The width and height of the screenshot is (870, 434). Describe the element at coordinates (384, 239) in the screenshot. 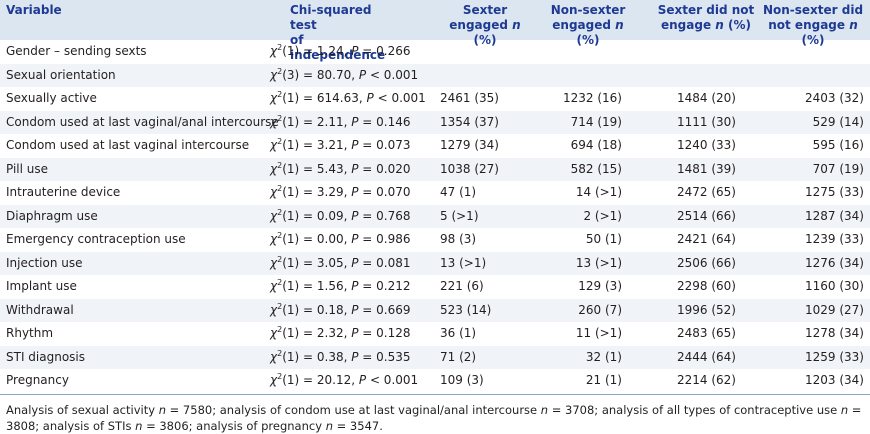

I see `p-value: = 0.986` at that location.